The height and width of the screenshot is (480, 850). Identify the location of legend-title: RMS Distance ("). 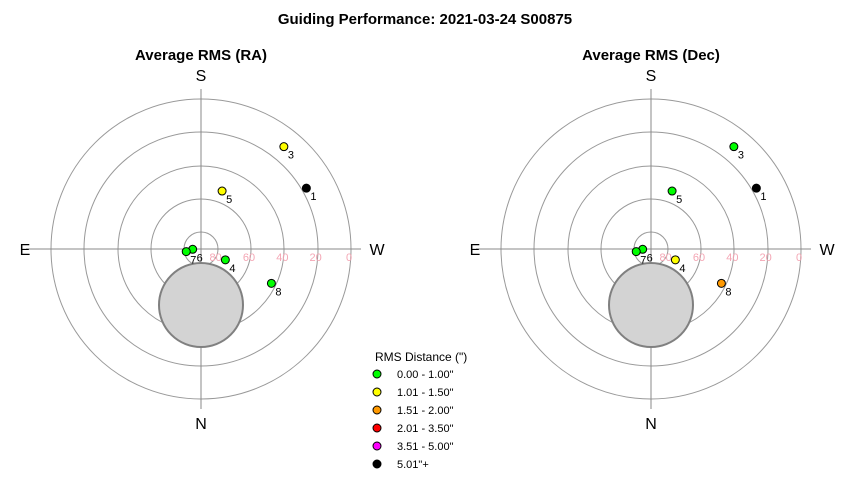
(421, 357).